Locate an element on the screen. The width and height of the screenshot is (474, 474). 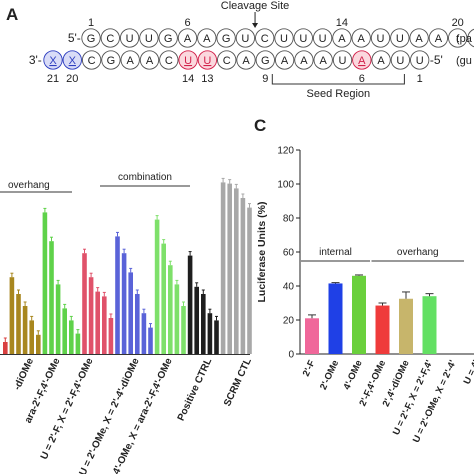
y-tick-label: 60 is located at coordinates (289, 253).